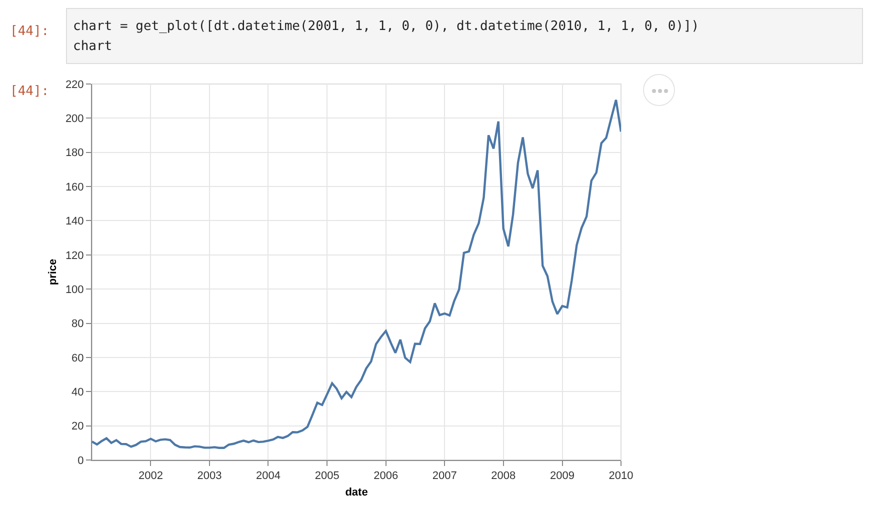  Describe the element at coordinates (356, 492) in the screenshot. I see `x-axis-title: date` at that location.